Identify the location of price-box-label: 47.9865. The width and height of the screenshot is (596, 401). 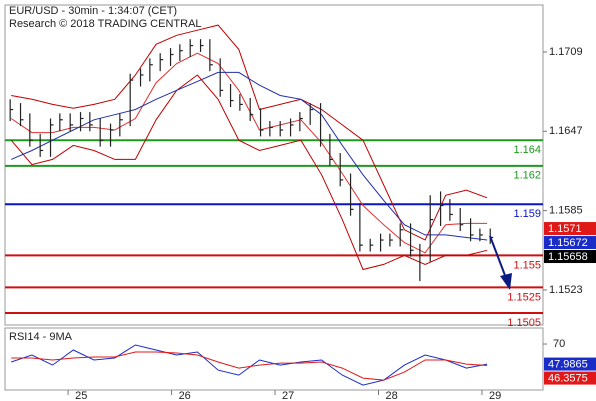
(568, 364).